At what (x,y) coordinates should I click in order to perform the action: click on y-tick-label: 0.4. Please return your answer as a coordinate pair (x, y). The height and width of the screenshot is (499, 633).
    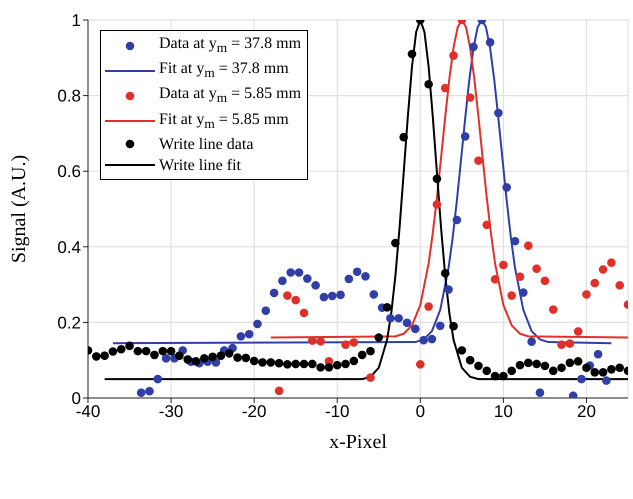
    Looking at the image, I should click on (69, 247).